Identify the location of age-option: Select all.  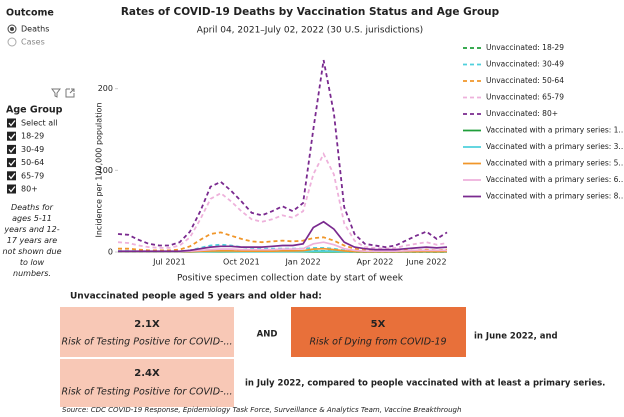
(39, 123).